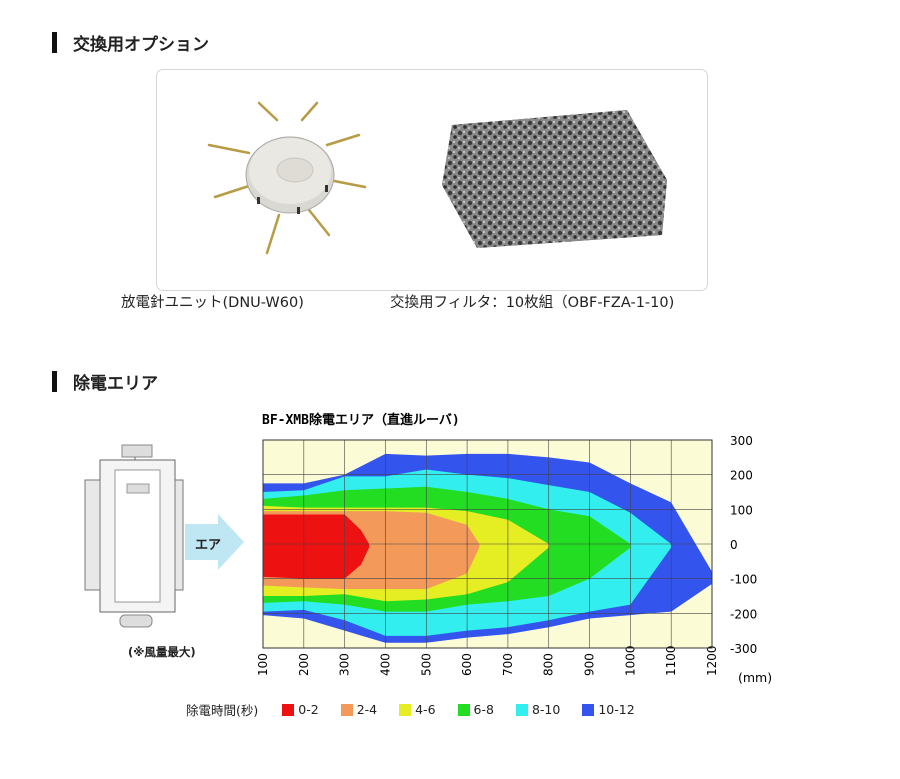 The width and height of the screenshot is (900, 779). Describe the element at coordinates (532, 303) in the screenshot. I see `filter-caption: 交換用フィルタ：10枚組（OBF-FZA-1-10)` at that location.